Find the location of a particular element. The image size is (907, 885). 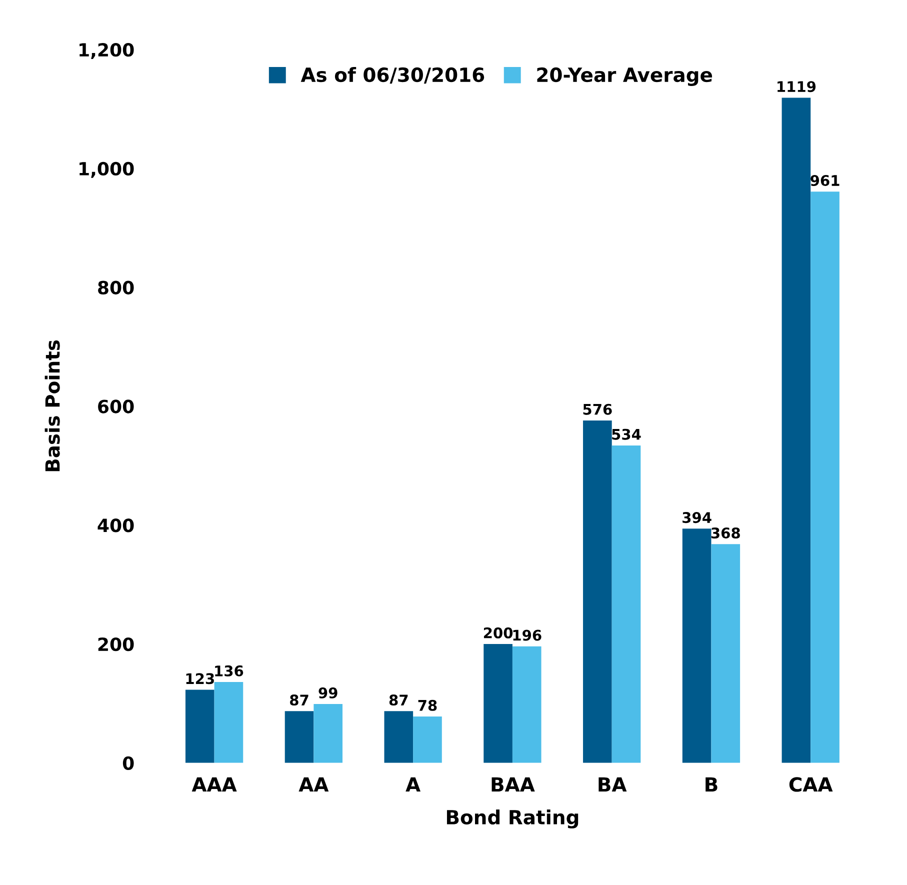

data-label: 961 is located at coordinates (825, 180).